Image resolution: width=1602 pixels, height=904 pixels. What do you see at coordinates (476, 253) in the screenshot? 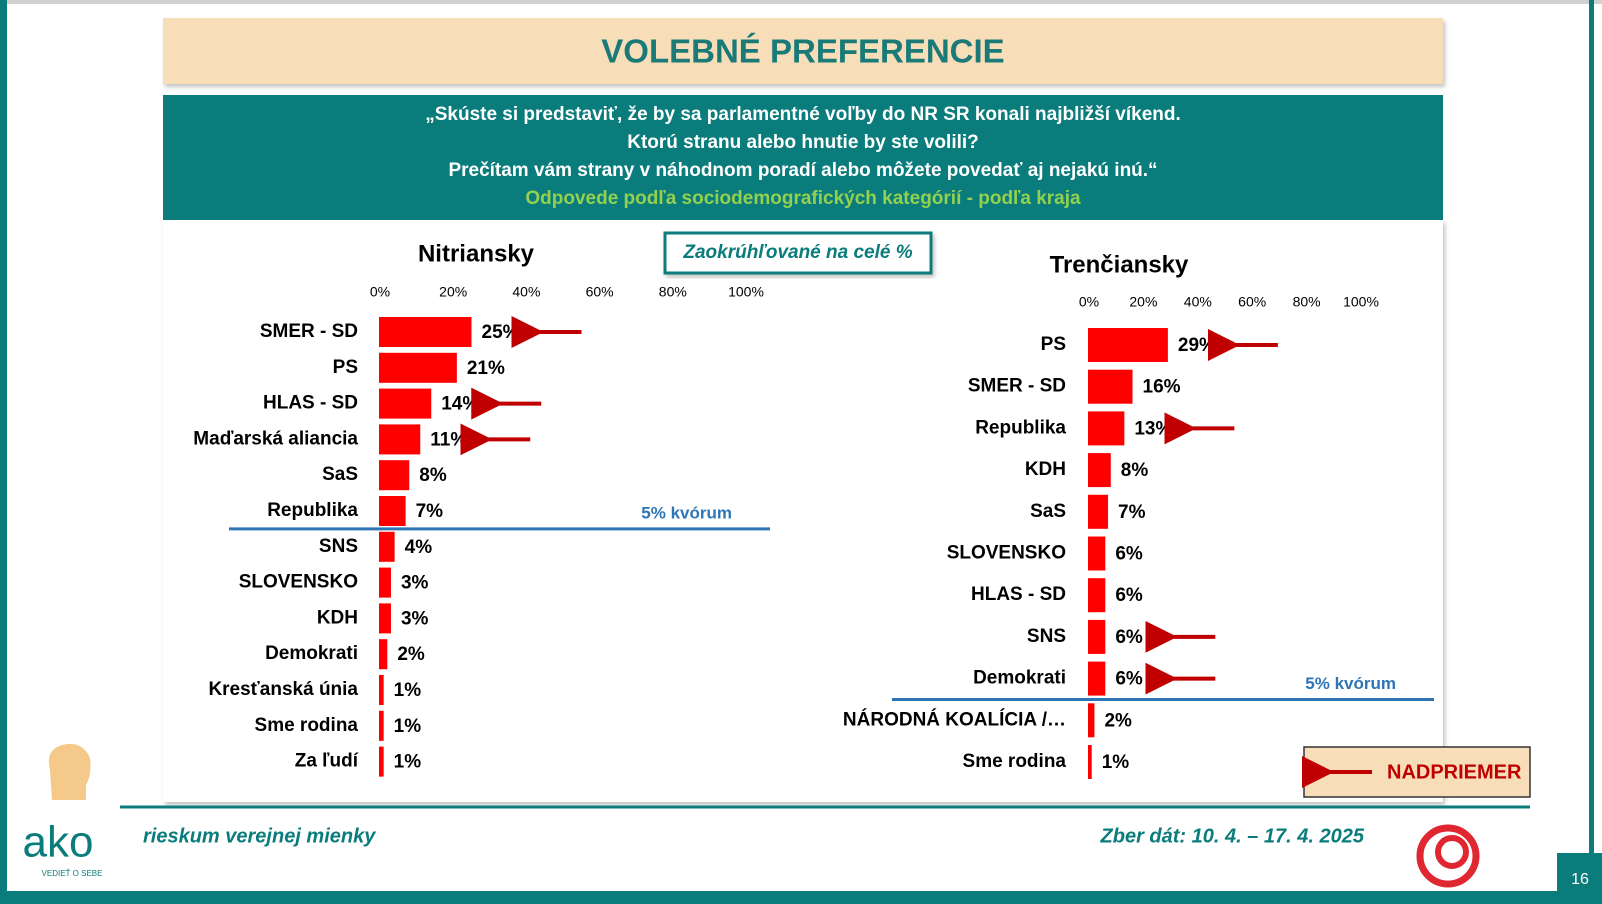
I see `chart-title: Nitriansky` at bounding box center [476, 253].